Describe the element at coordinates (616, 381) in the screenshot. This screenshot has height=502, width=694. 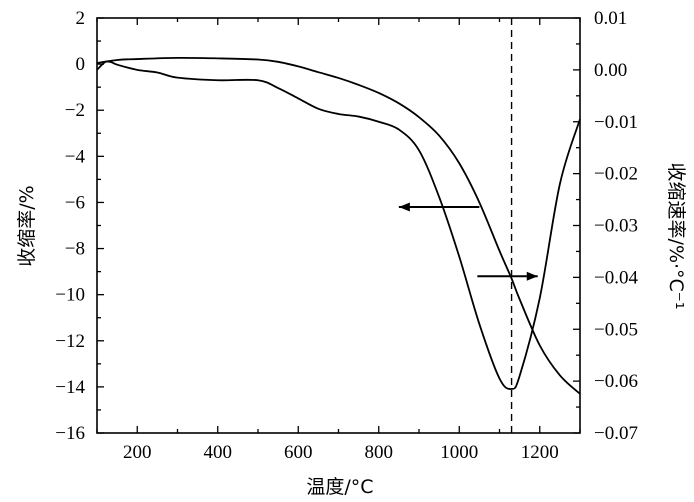
I see `y-right-tick-label: −0.06` at that location.